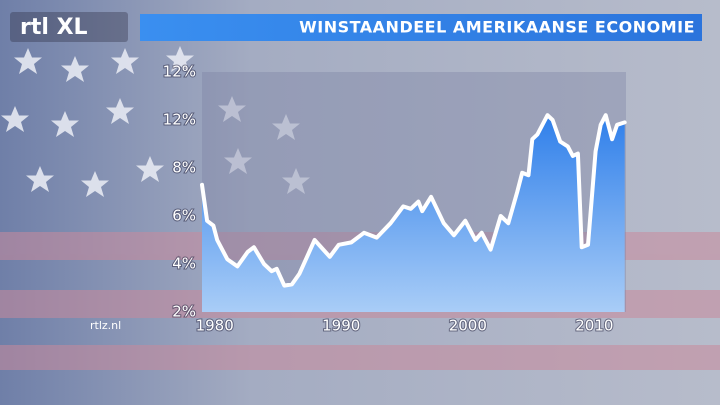  Describe the element at coordinates (184, 312) in the screenshot. I see `y-tick-label: 2%` at that location.